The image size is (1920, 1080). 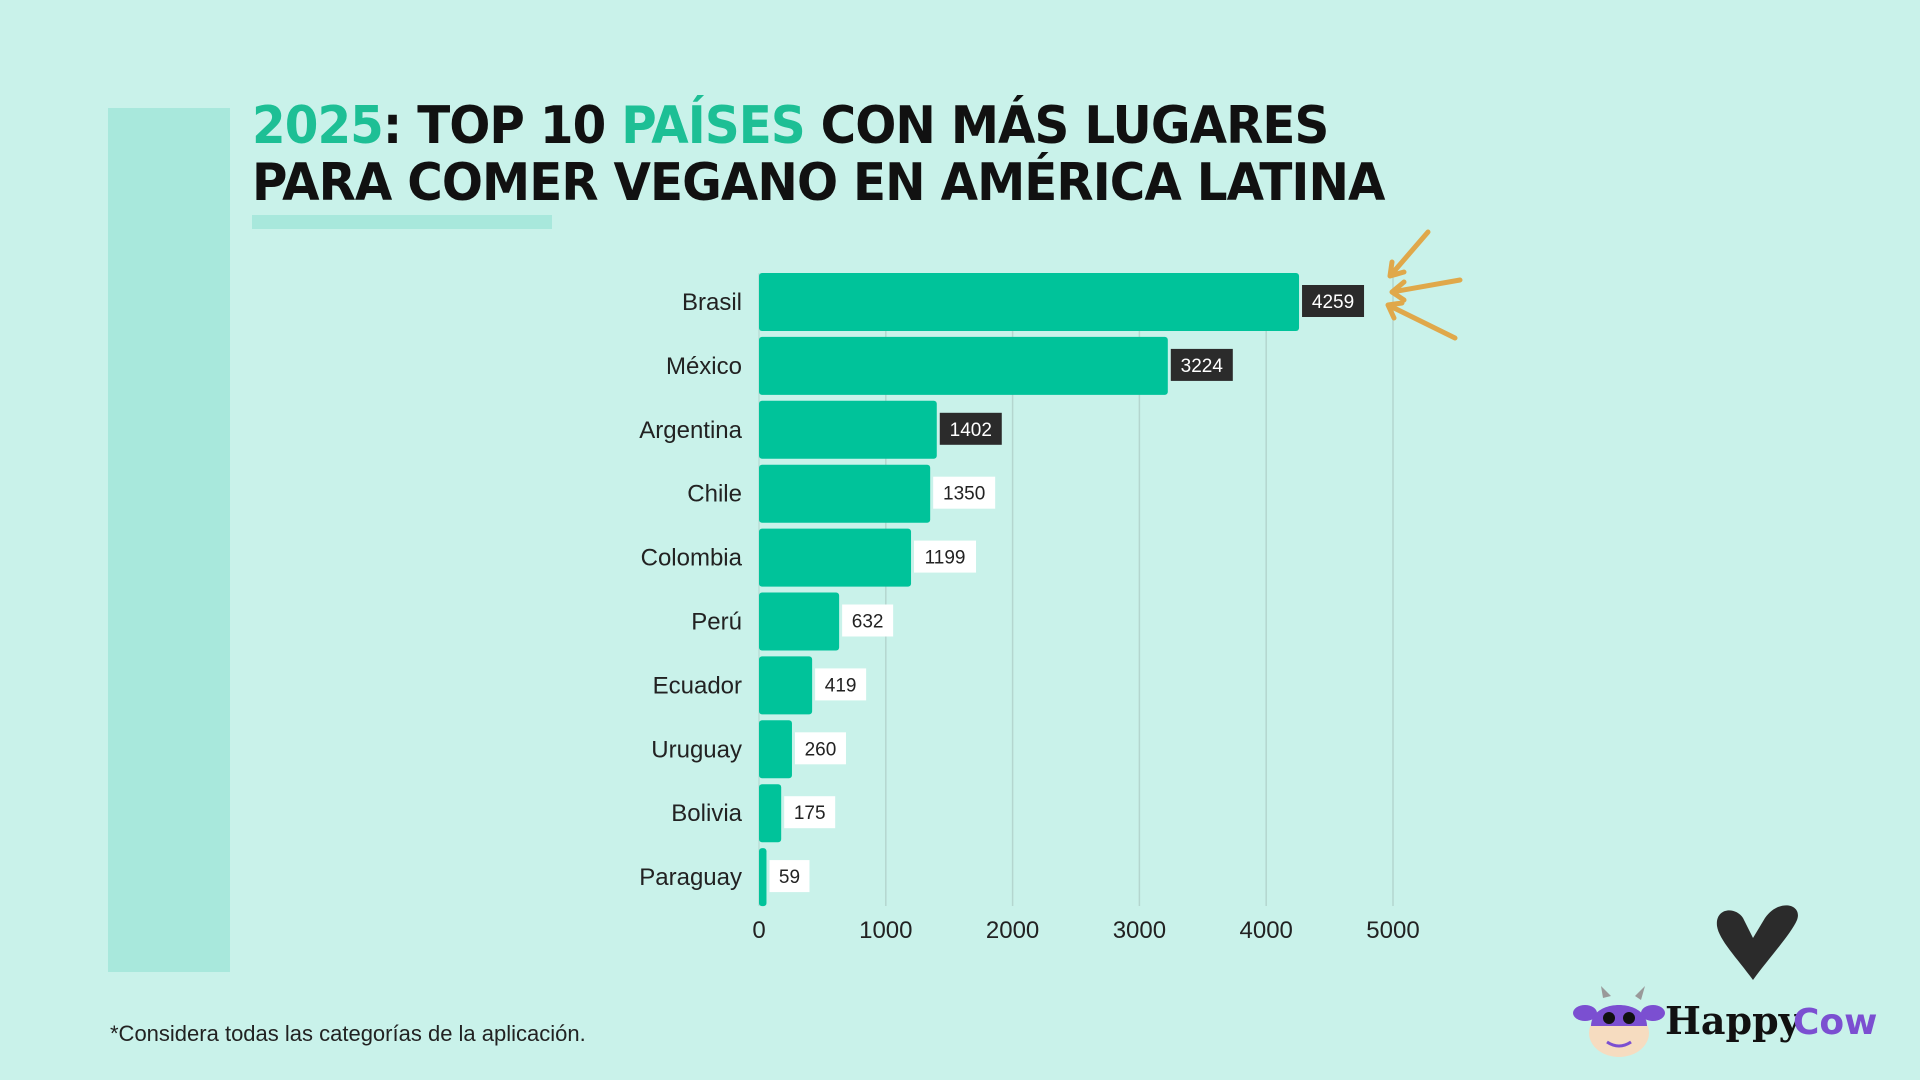 What do you see at coordinates (714, 494) in the screenshot?
I see `category-label: Chile` at bounding box center [714, 494].